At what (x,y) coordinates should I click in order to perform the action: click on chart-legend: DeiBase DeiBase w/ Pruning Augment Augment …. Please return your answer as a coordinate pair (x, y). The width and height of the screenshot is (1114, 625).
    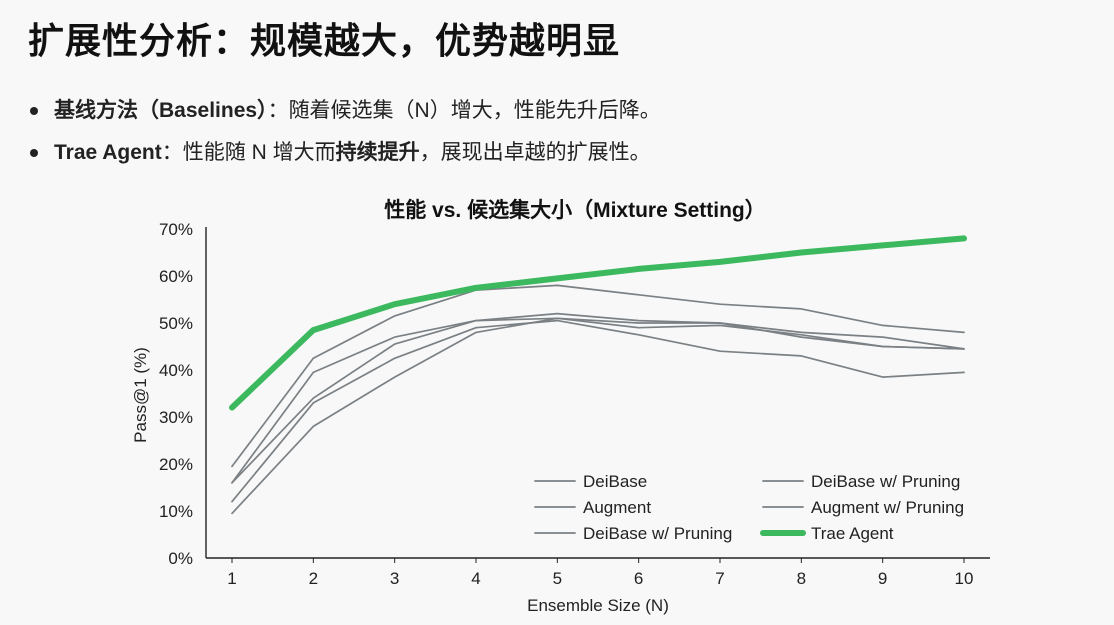
    Looking at the image, I should click on (749, 507).